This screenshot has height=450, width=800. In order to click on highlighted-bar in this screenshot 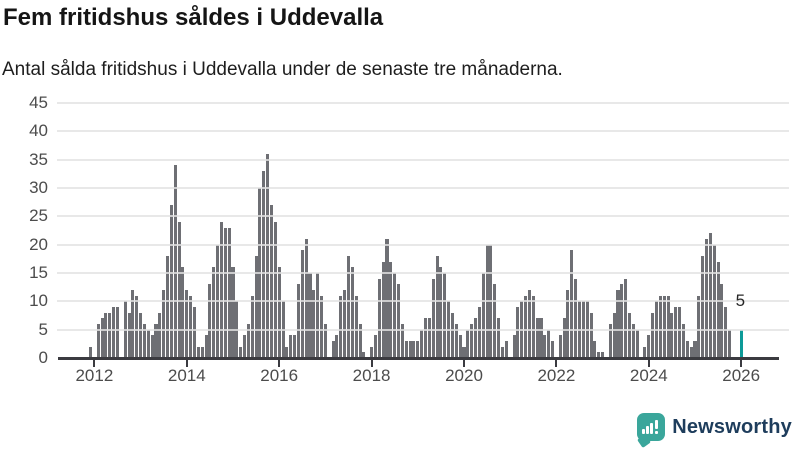, I will do `click(741, 343)`.